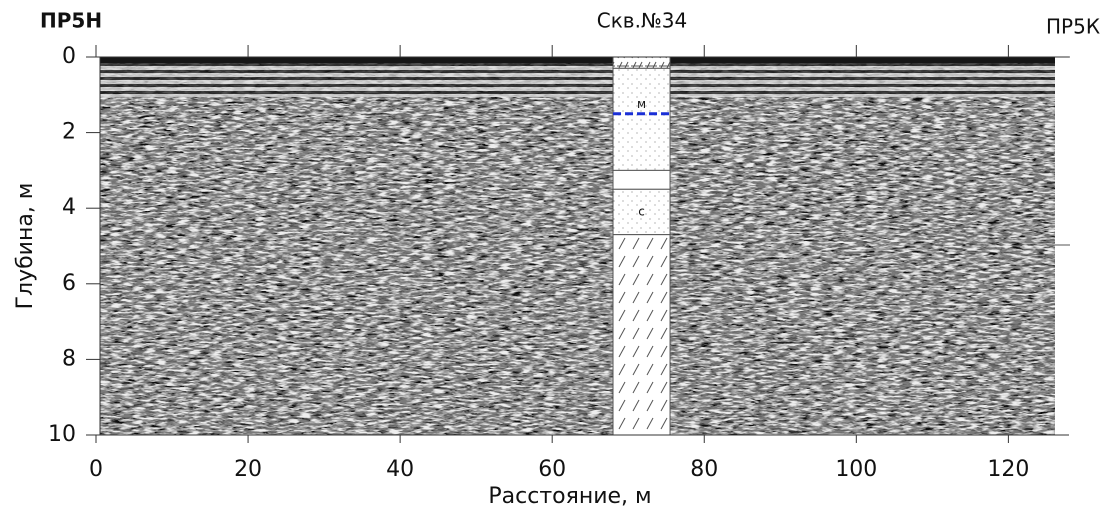  I want to click on surface-top, so click(577, 60).